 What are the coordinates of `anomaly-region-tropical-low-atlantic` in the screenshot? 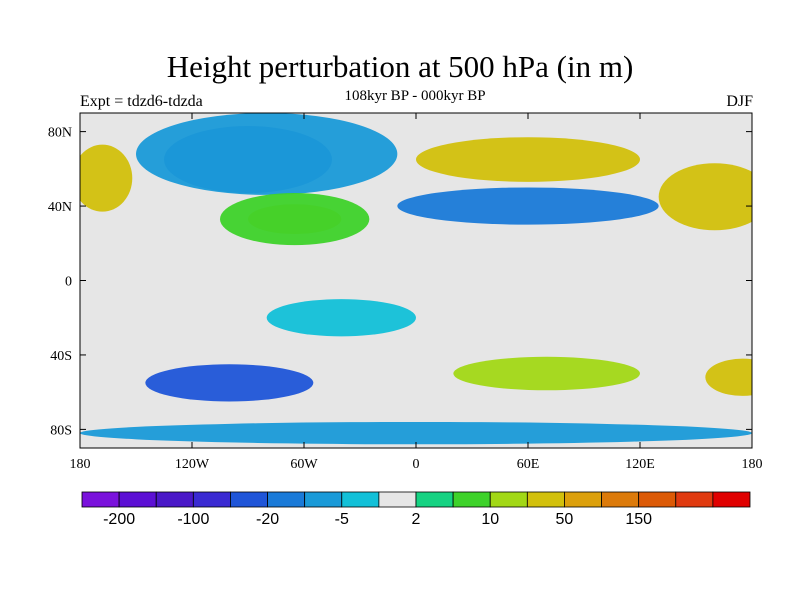 It's located at (341, 318).